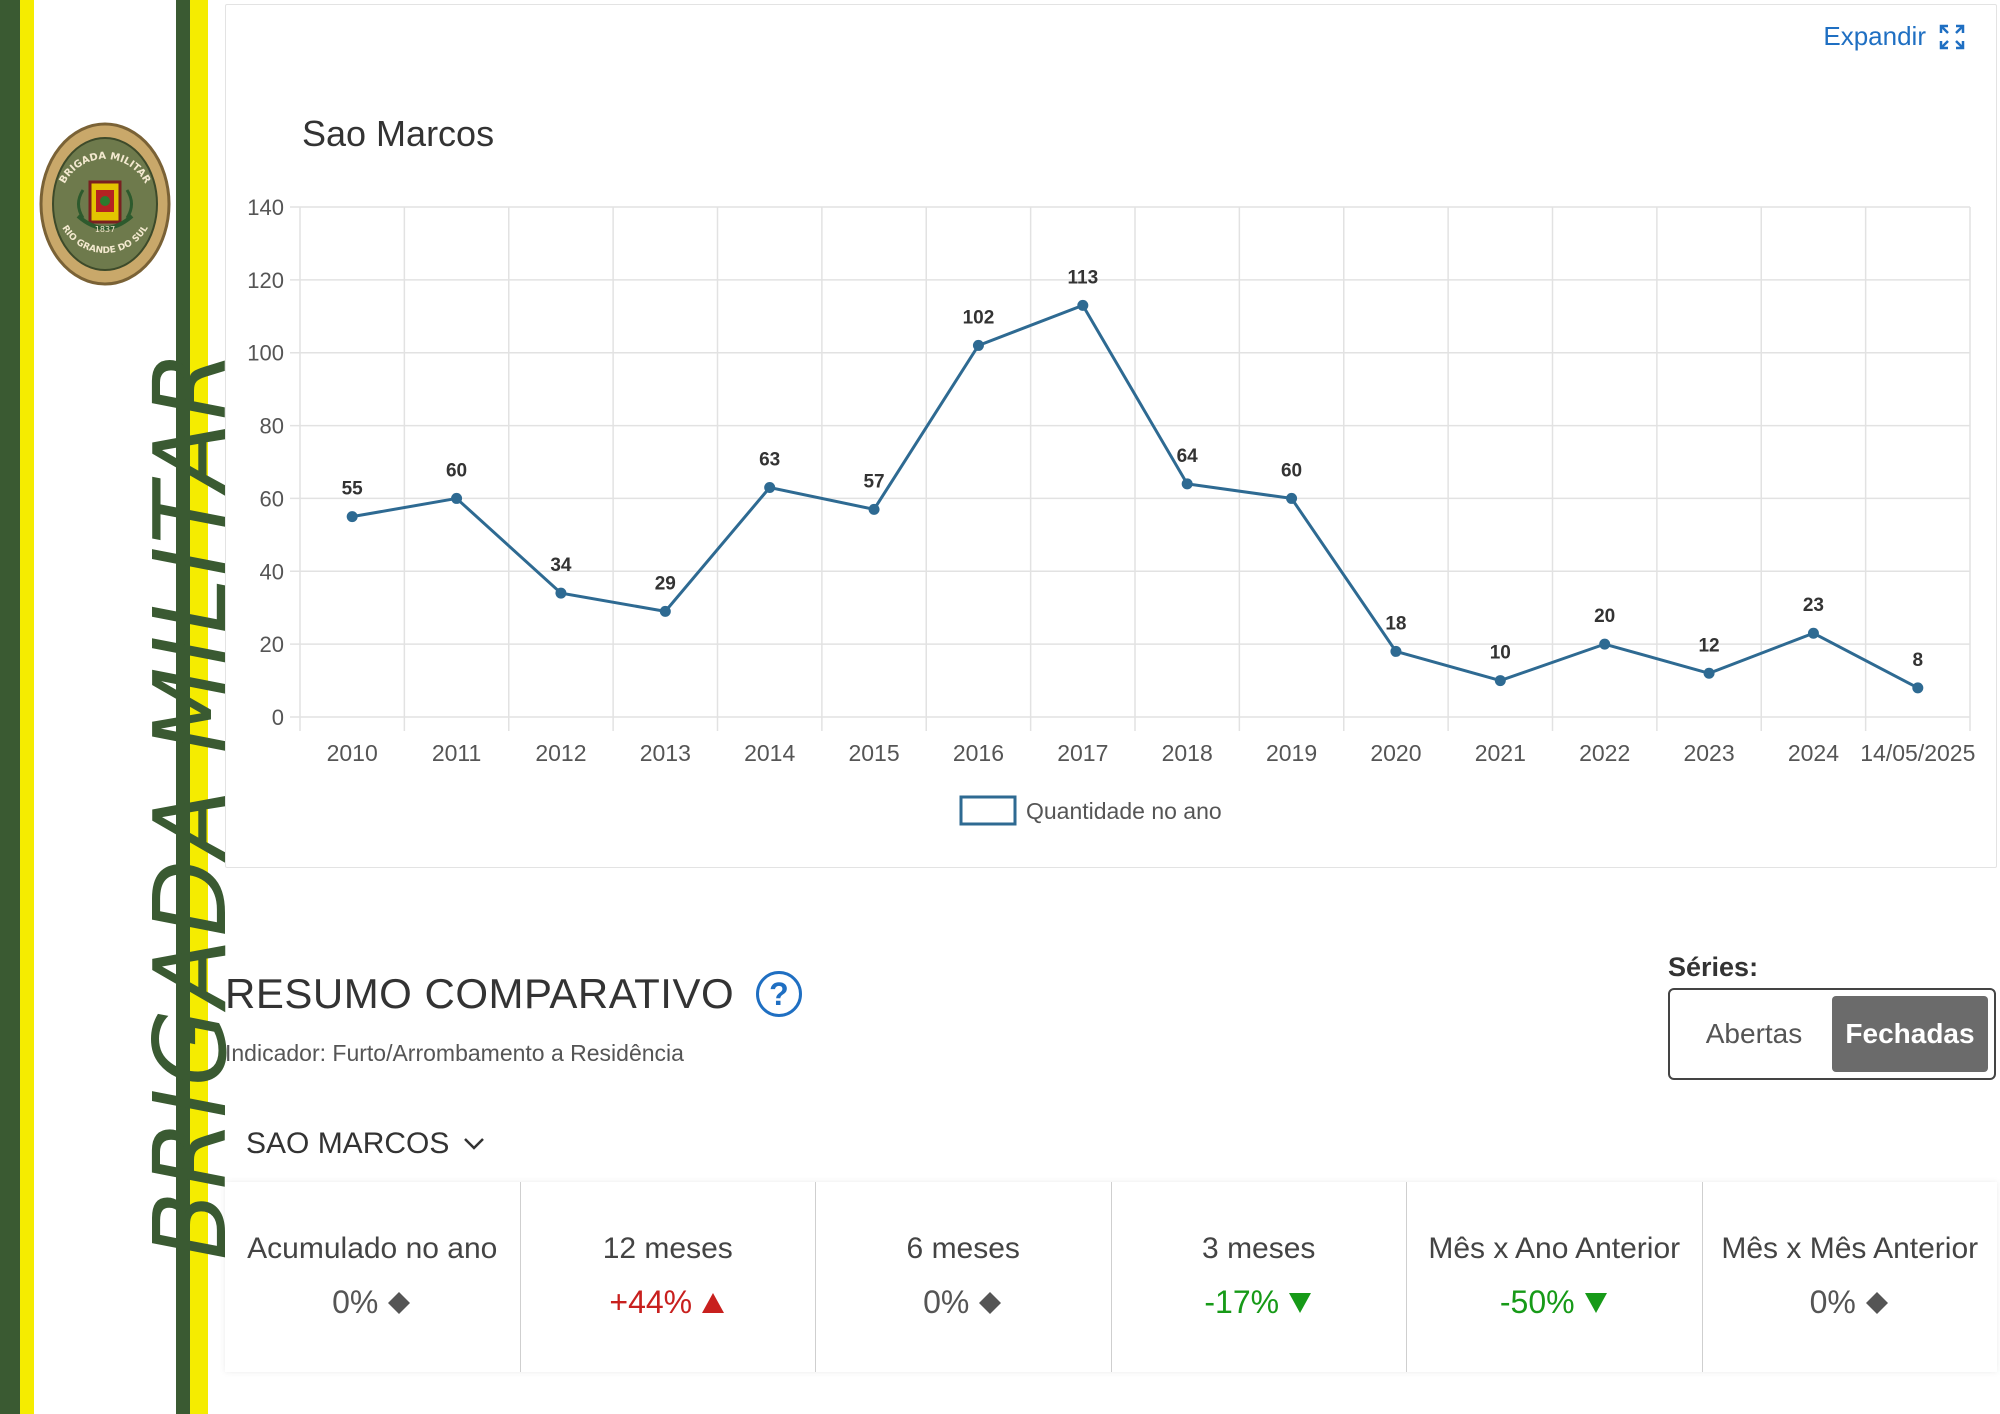  I want to click on x-tick-label: 2013, so click(665, 753).